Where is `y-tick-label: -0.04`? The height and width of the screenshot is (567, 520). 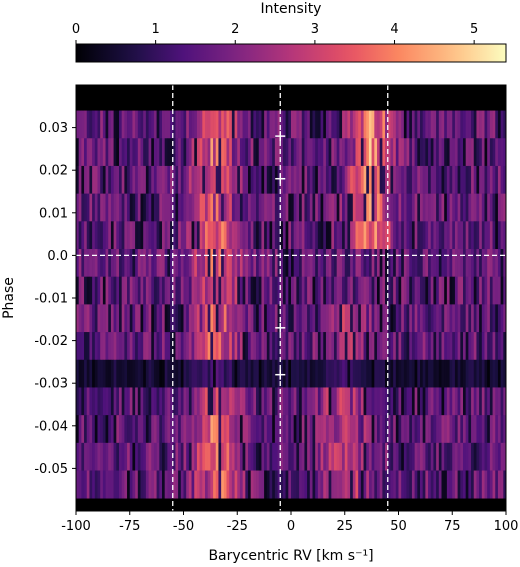 y-tick-label: -0.04 is located at coordinates (51, 426).